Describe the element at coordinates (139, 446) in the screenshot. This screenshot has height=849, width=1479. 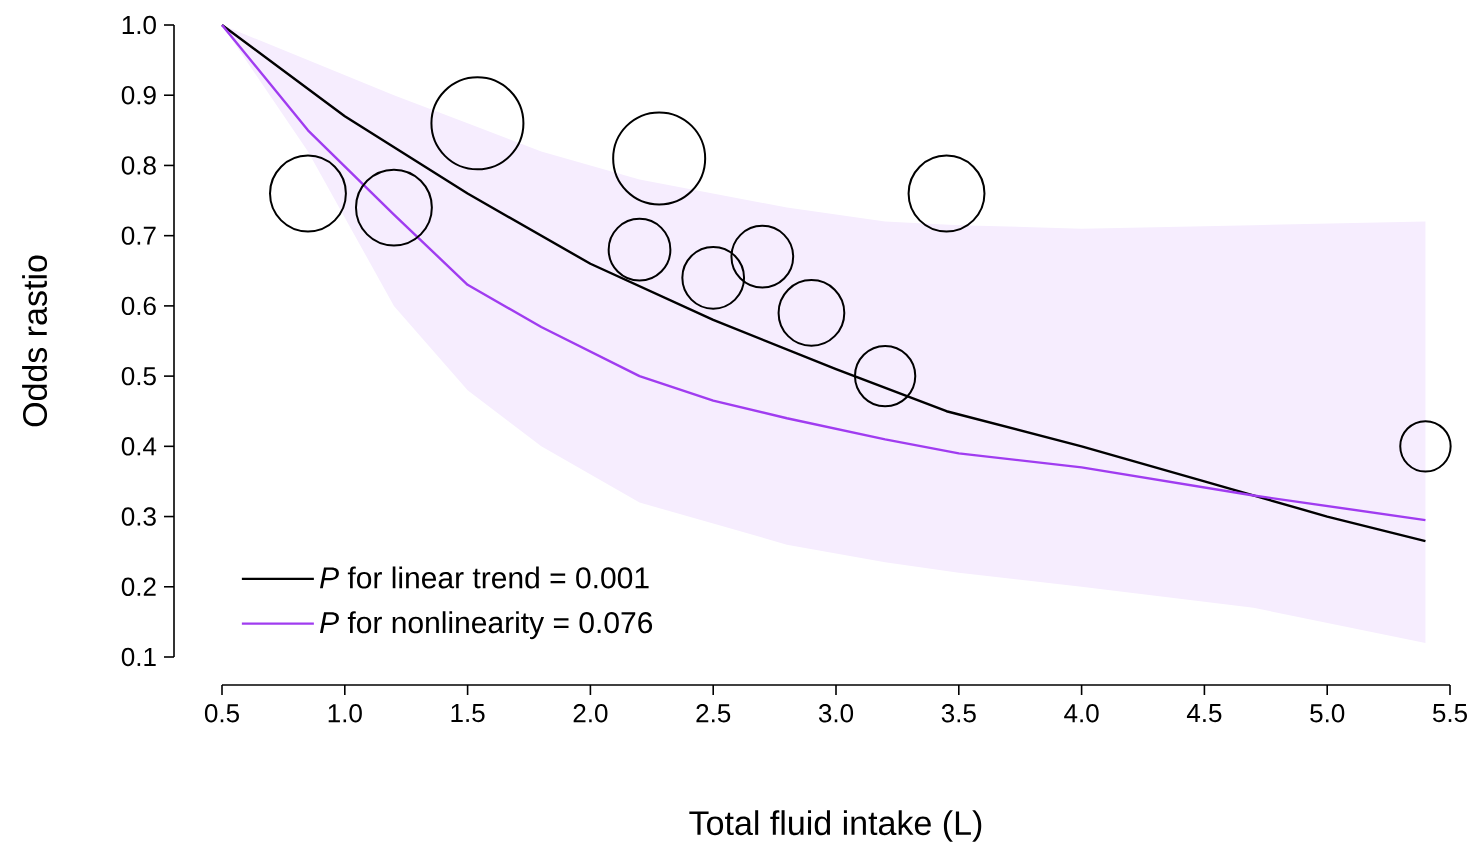
I see `y-tick-label: 0.4` at that location.